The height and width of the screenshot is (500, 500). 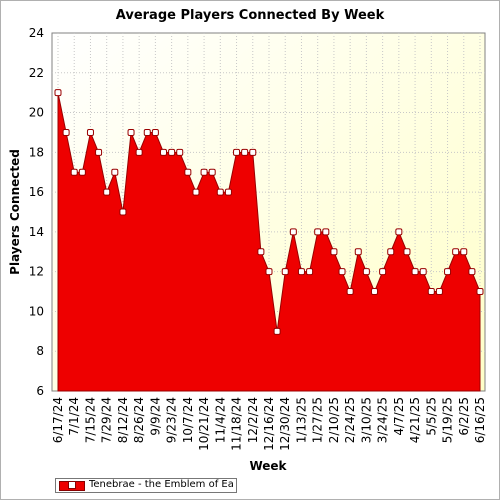 I want to click on x-tick-label: 9/23/24, so click(x=172, y=420).